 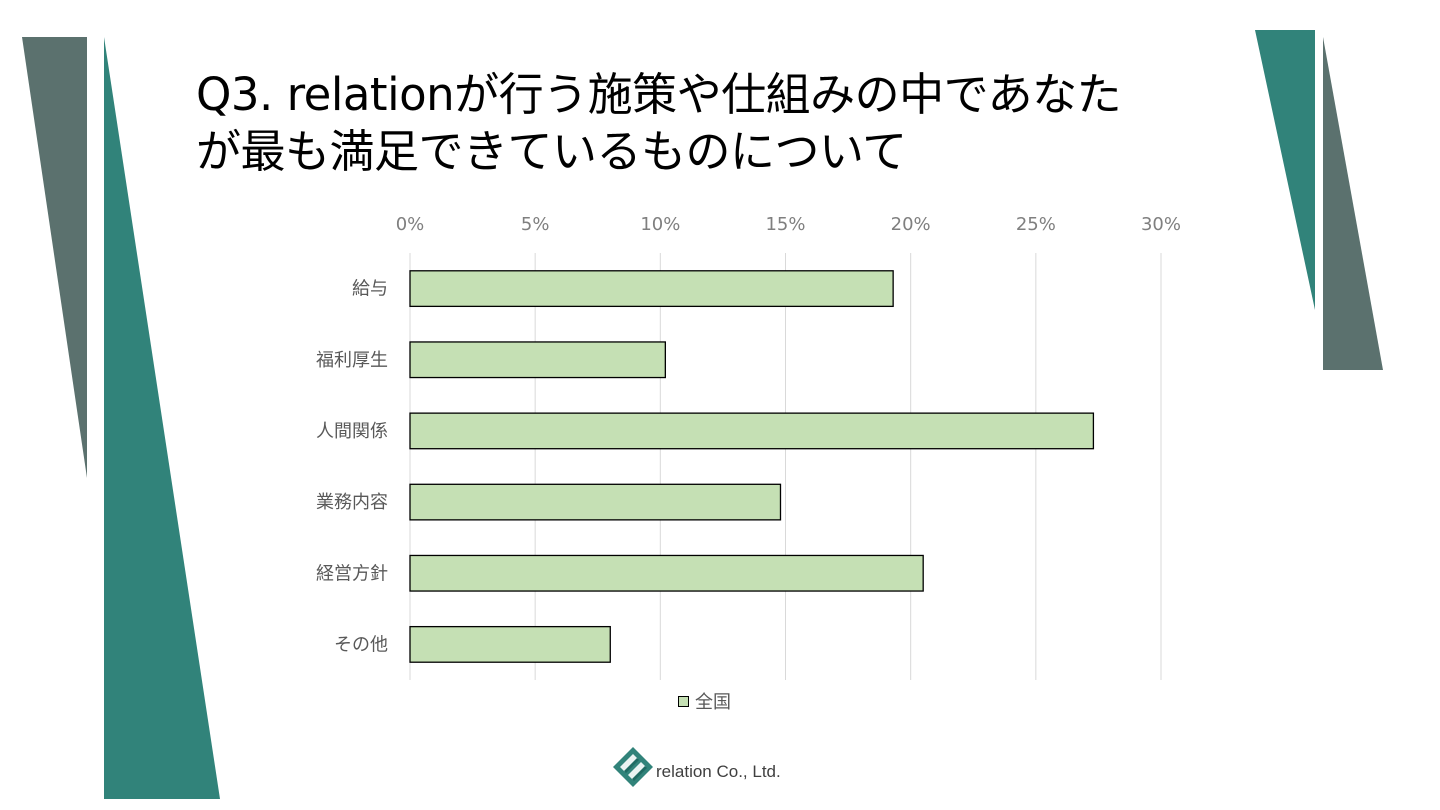 What do you see at coordinates (1285, 170) in the screenshot?
I see `right-teal-triangle` at bounding box center [1285, 170].